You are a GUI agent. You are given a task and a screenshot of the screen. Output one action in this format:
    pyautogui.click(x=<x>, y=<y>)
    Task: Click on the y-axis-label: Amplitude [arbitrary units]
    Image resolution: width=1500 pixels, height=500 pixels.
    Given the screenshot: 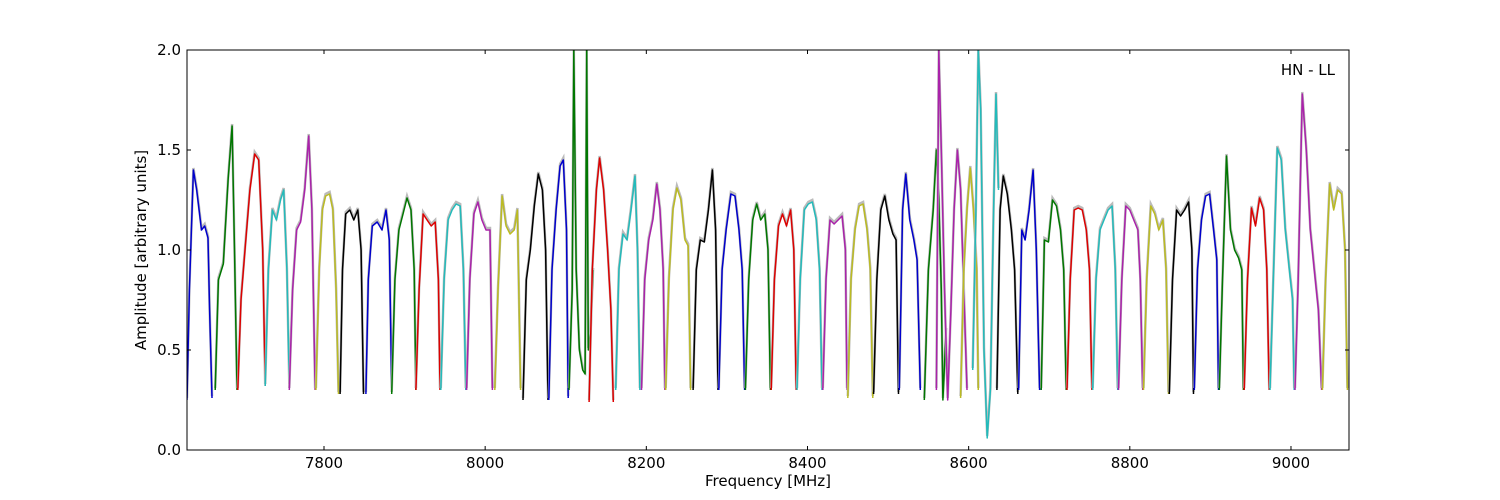 What is the action you would take?
    pyautogui.click(x=141, y=250)
    